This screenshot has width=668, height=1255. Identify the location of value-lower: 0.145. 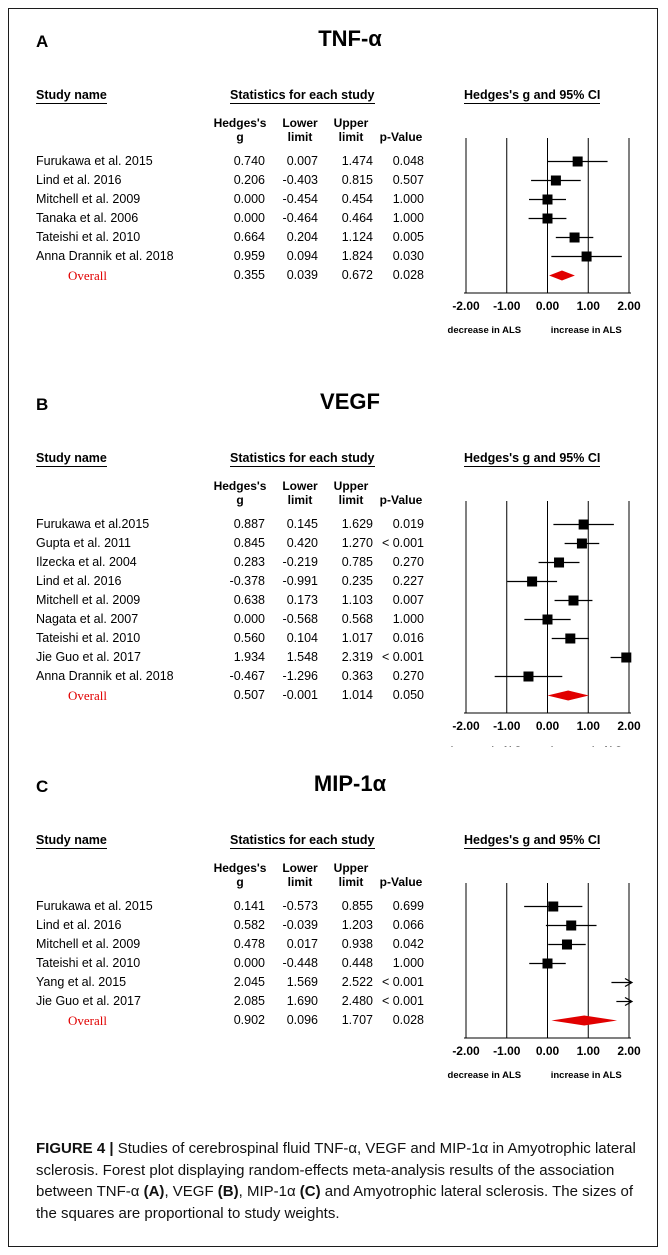
(302, 524).